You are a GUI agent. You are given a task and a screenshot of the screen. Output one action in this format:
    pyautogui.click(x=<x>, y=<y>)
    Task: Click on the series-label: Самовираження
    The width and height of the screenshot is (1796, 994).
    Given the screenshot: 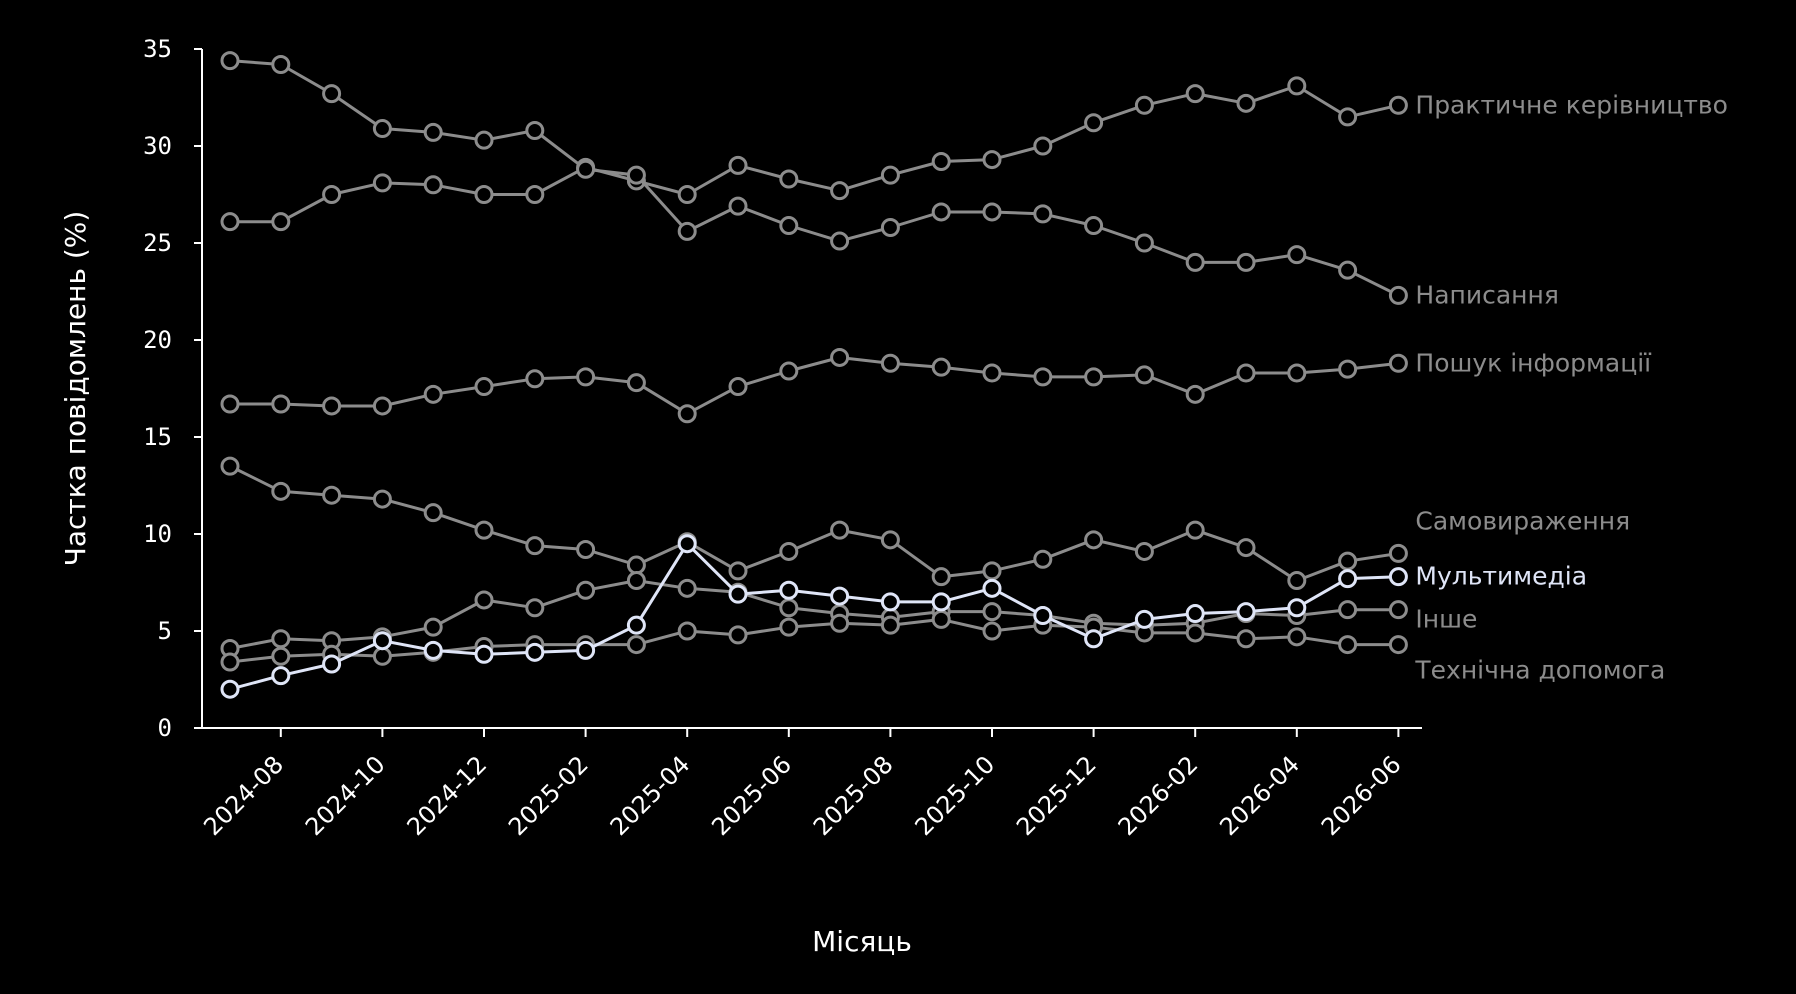 What is the action you would take?
    pyautogui.click(x=1522, y=520)
    